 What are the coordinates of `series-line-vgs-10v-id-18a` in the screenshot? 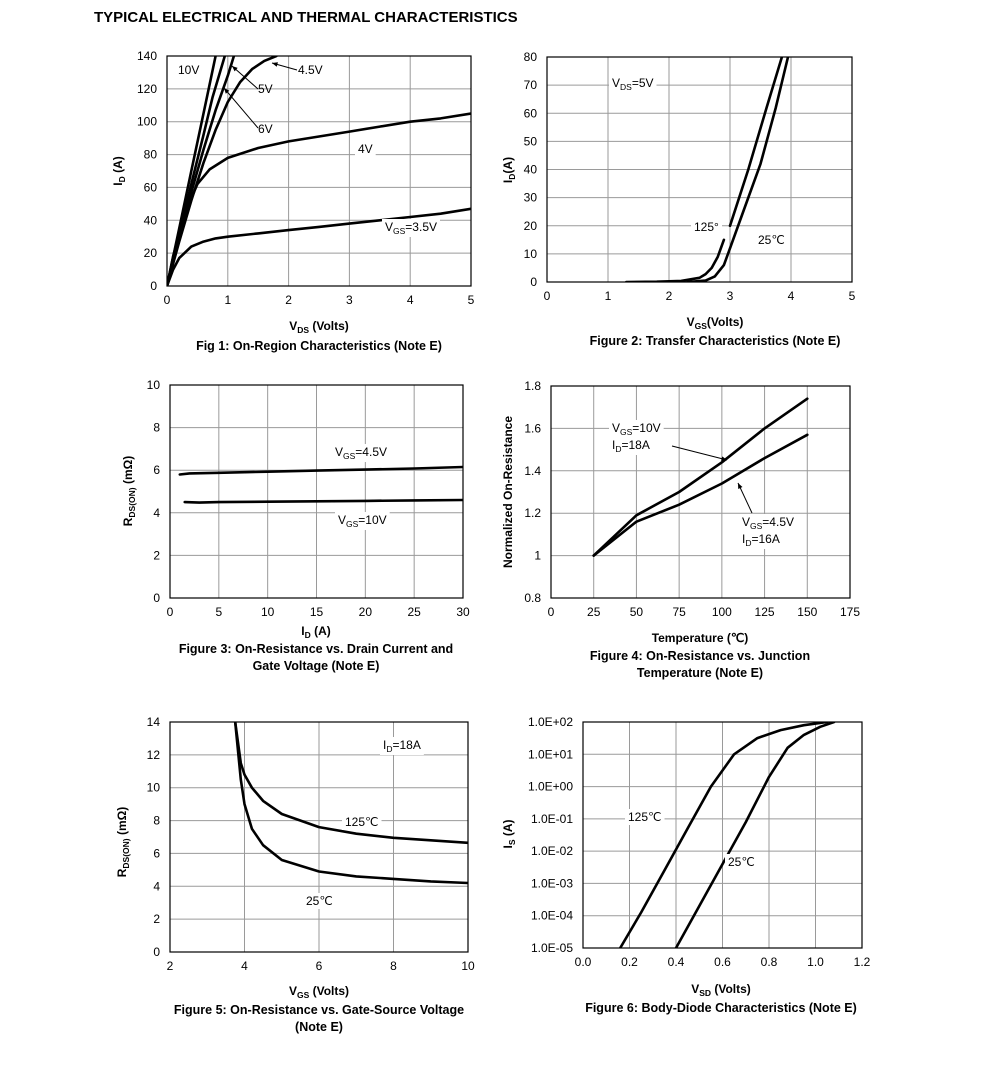 It's located at (700, 477).